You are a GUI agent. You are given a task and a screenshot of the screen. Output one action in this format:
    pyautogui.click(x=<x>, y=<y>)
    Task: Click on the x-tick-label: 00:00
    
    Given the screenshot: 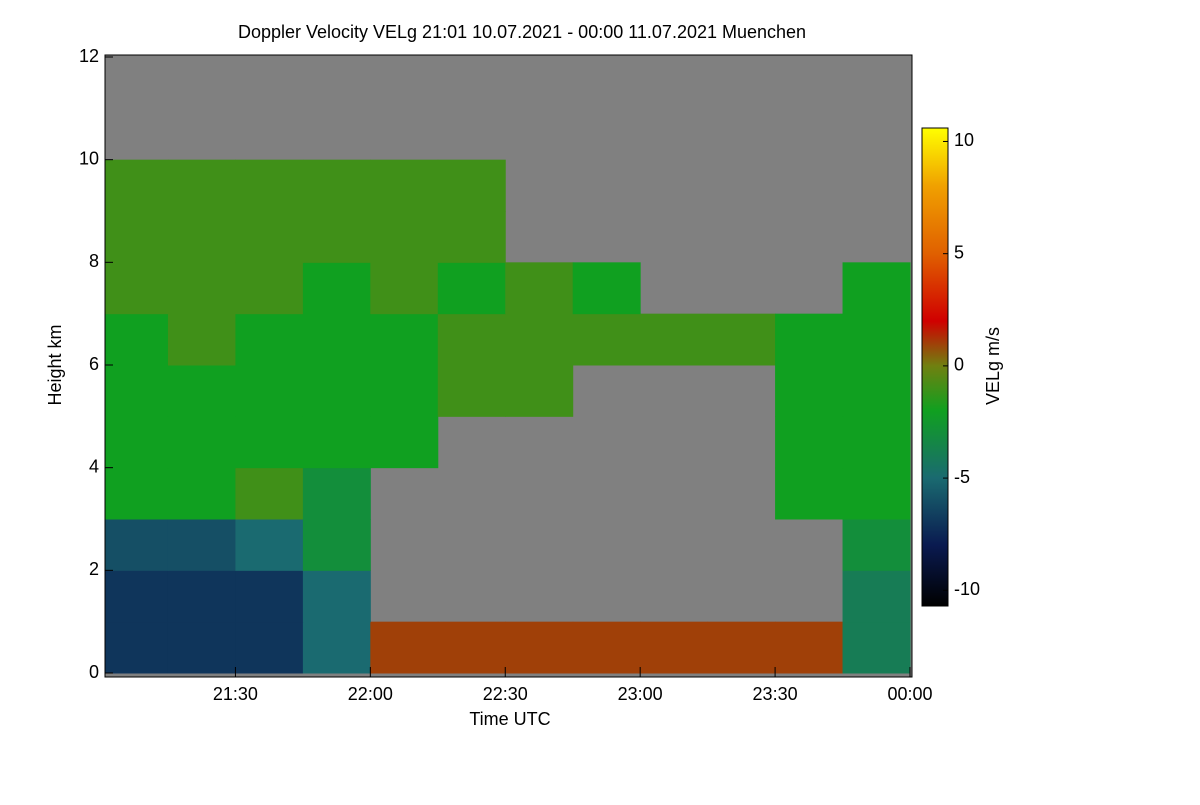 What is the action you would take?
    pyautogui.click(x=909, y=694)
    